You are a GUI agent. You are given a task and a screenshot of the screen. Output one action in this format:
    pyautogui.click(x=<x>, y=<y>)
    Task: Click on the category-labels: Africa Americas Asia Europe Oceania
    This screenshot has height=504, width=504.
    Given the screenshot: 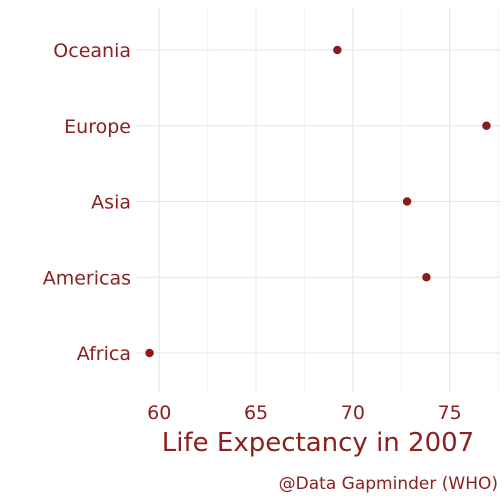 What is the action you would take?
    pyautogui.click(x=87, y=202)
    